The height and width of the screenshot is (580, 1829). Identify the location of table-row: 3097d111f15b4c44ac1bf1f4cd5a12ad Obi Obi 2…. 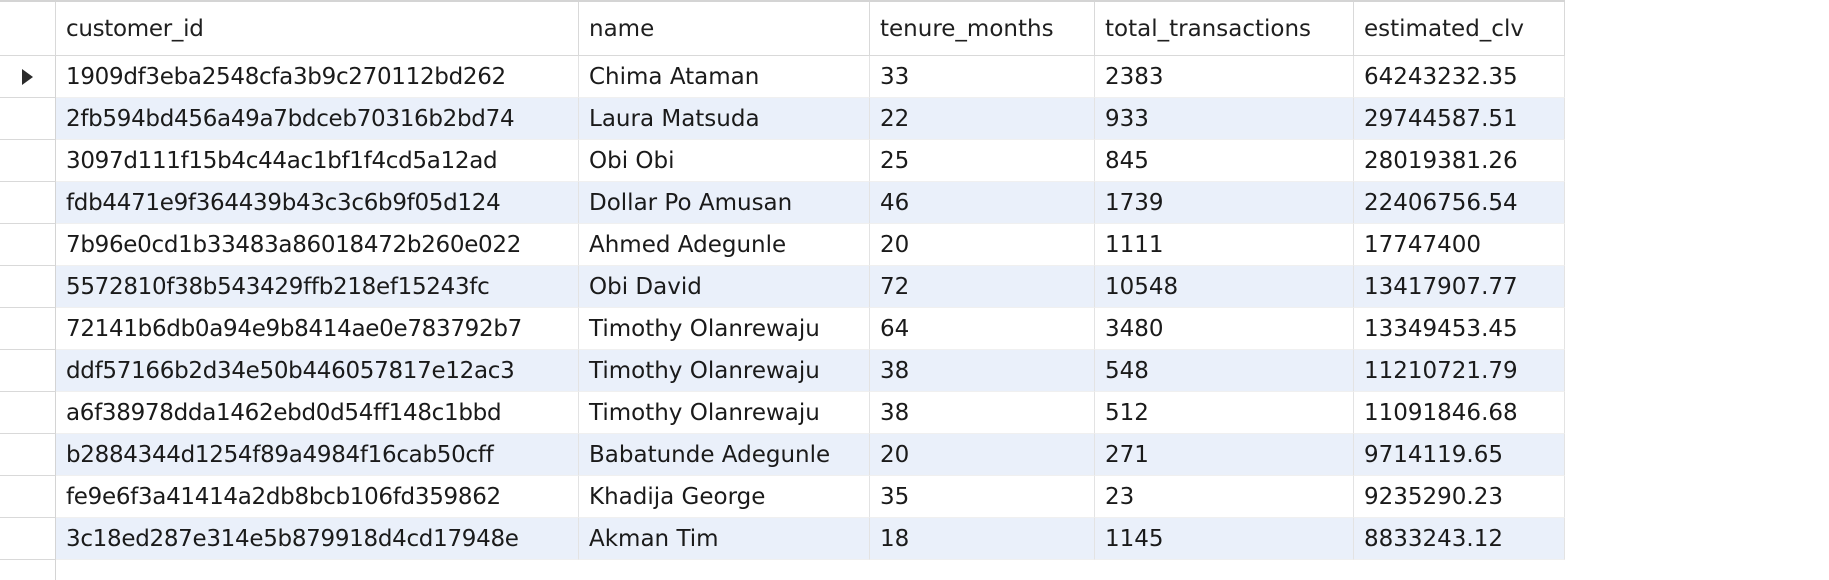
(782, 161).